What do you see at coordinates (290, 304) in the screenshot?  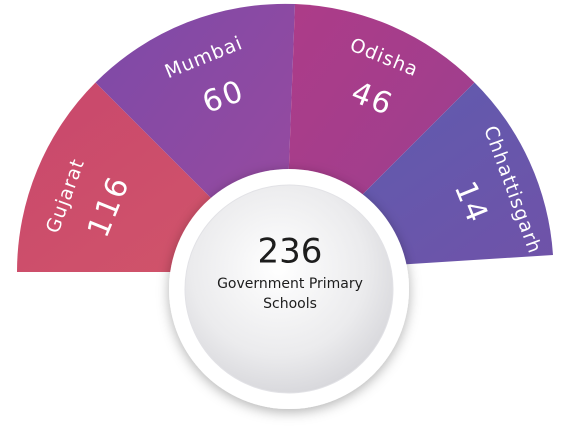 I see `caption: Schools` at bounding box center [290, 304].